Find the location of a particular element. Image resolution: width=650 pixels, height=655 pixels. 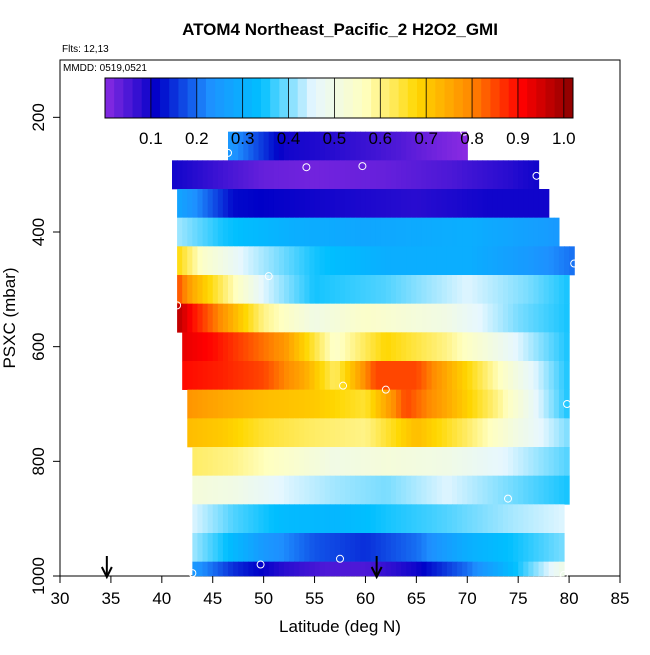

x-tick-label: 40 is located at coordinates (161, 598).